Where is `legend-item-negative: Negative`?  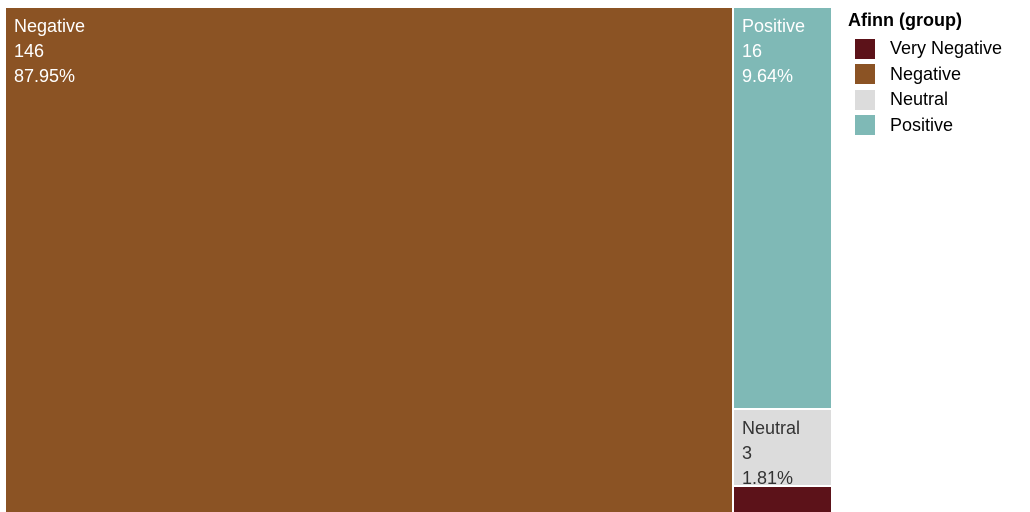 legend-item-negative: Negative is located at coordinates (925, 75).